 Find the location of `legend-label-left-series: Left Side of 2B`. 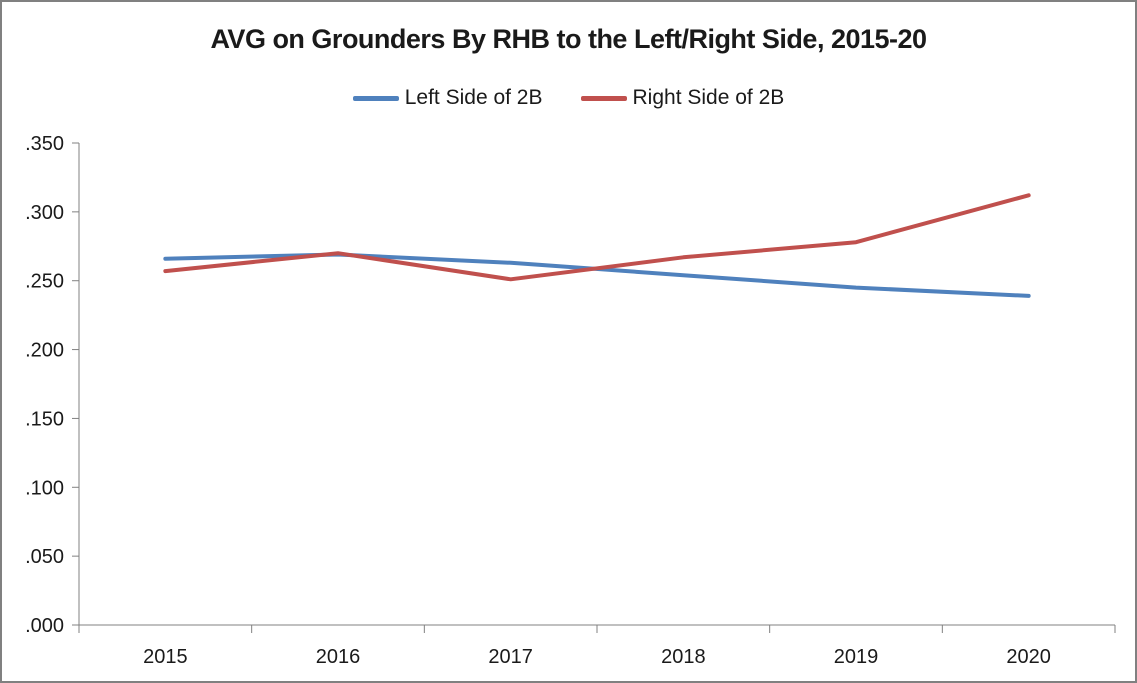

legend-label-left-series: Left Side of 2B is located at coordinates (473, 97).